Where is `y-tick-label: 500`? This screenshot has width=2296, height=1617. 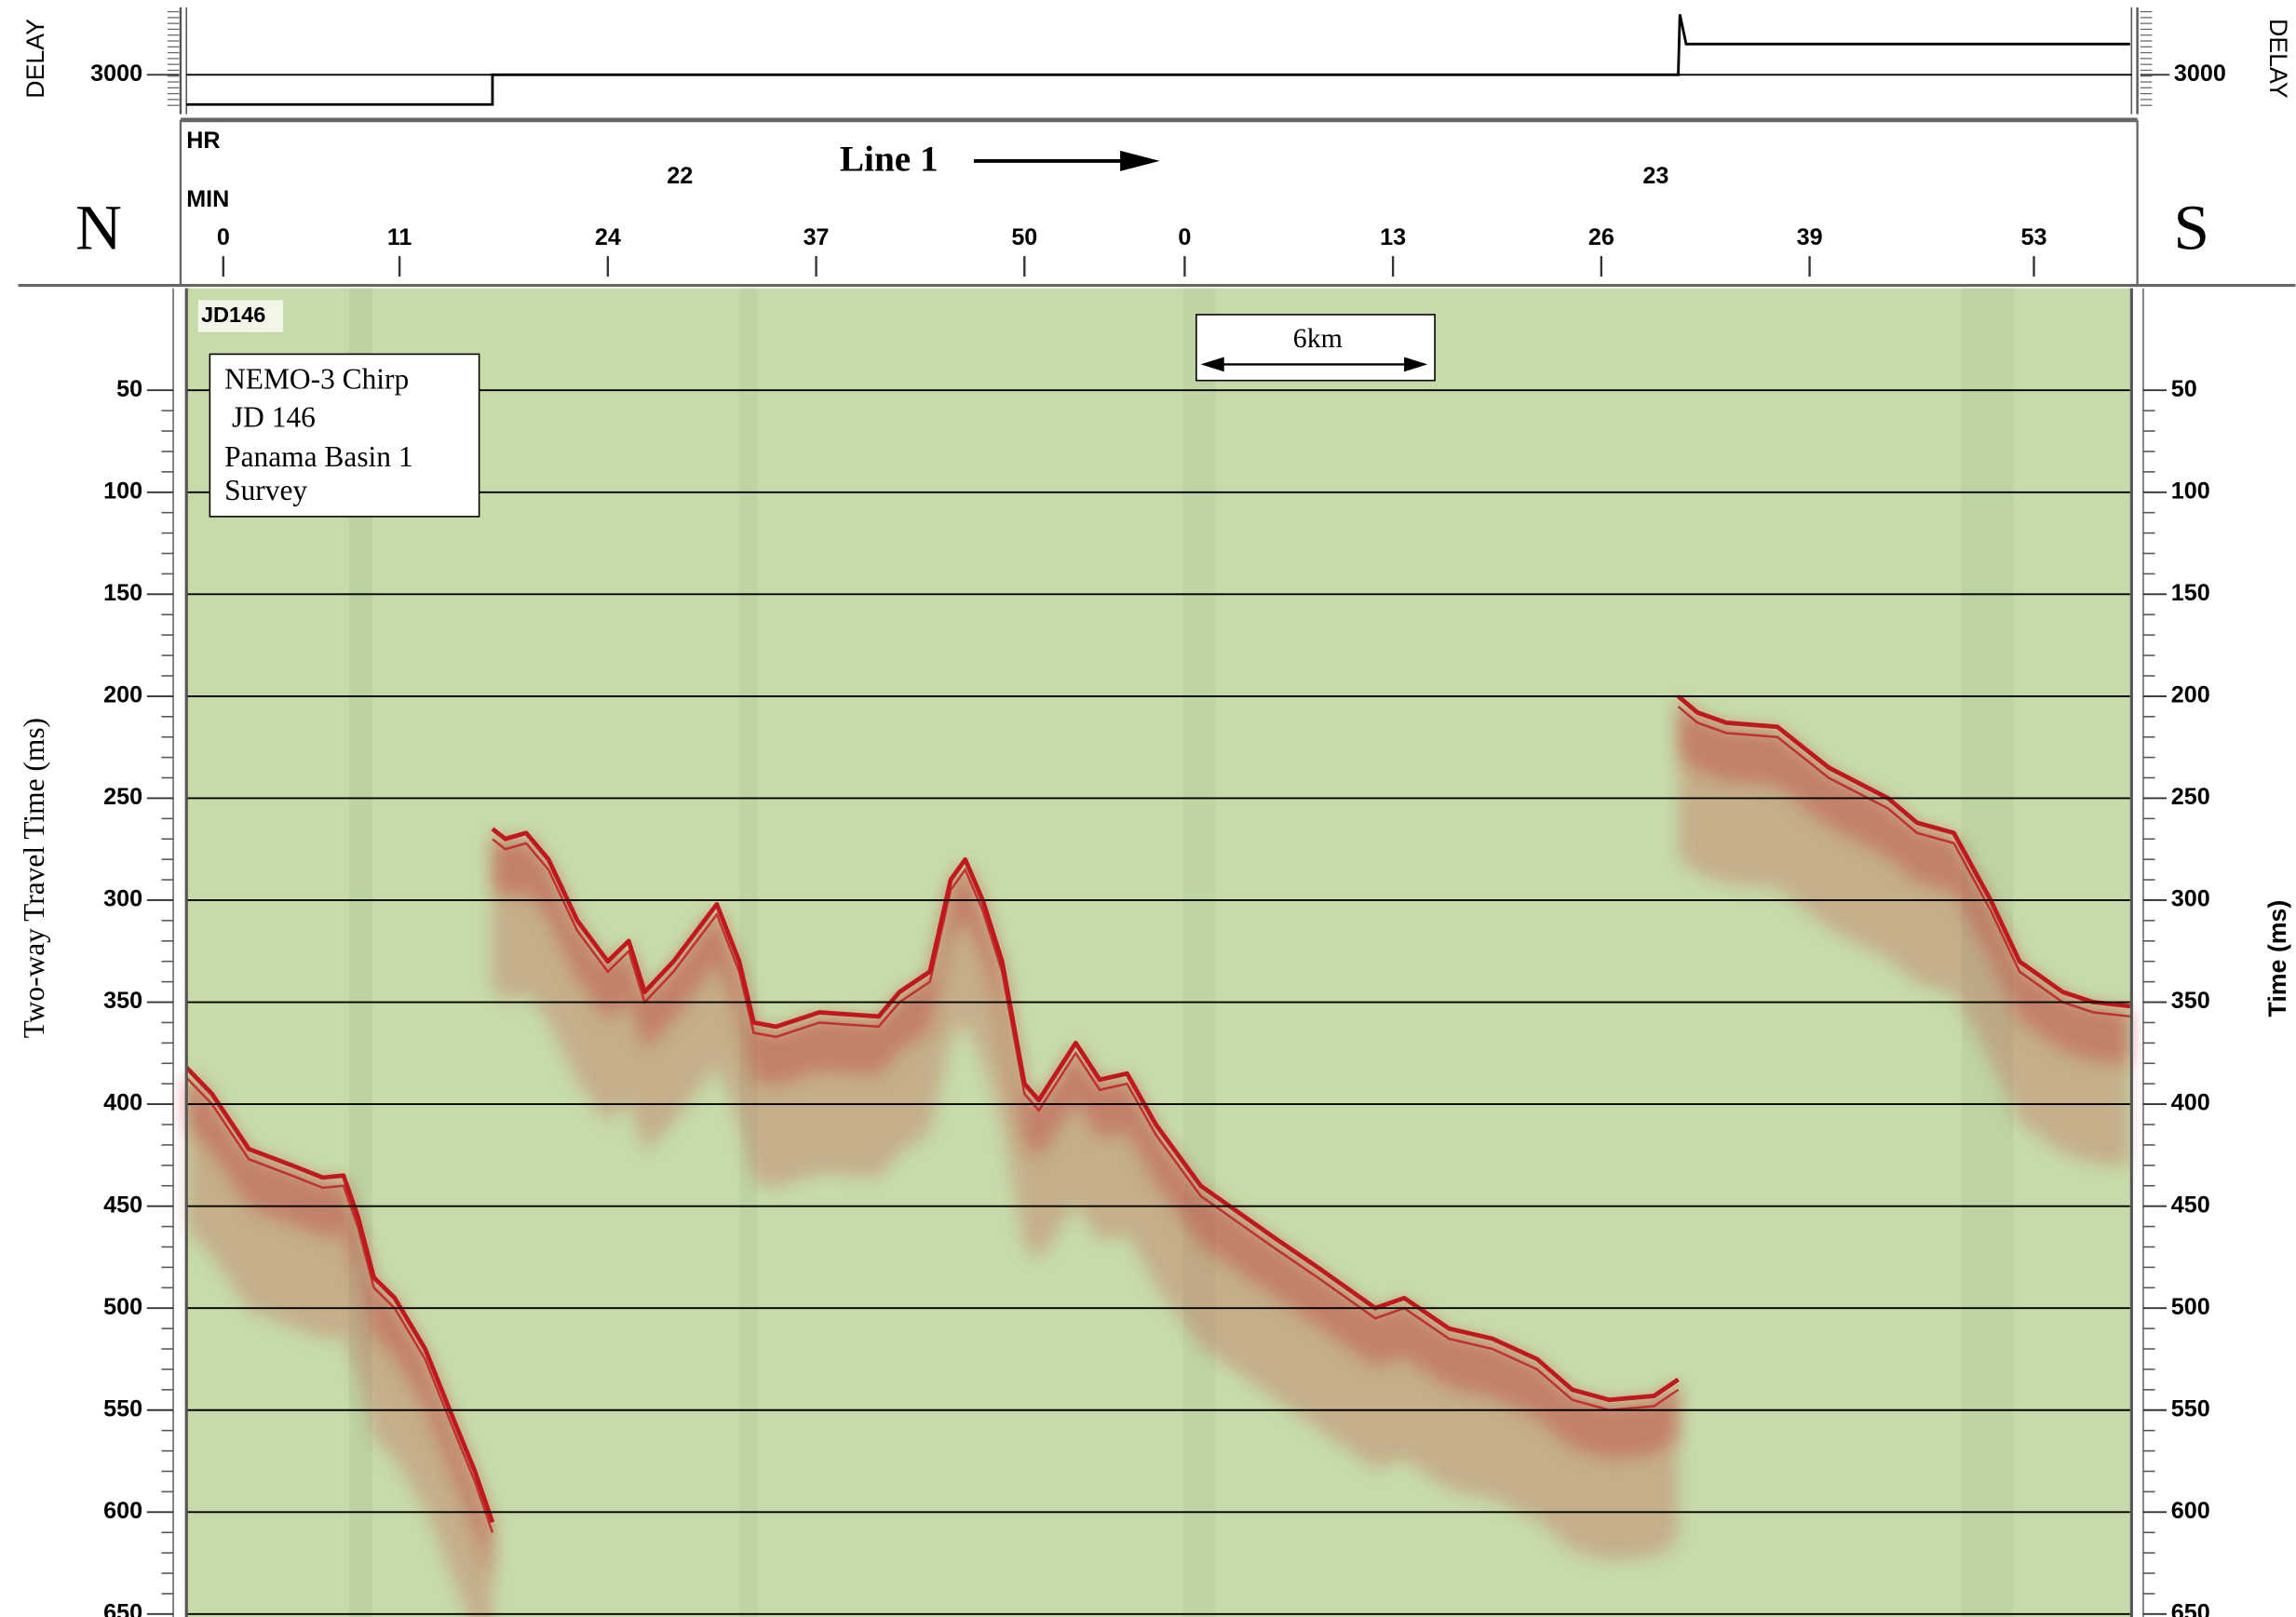 y-tick-label: 500 is located at coordinates (122, 1307).